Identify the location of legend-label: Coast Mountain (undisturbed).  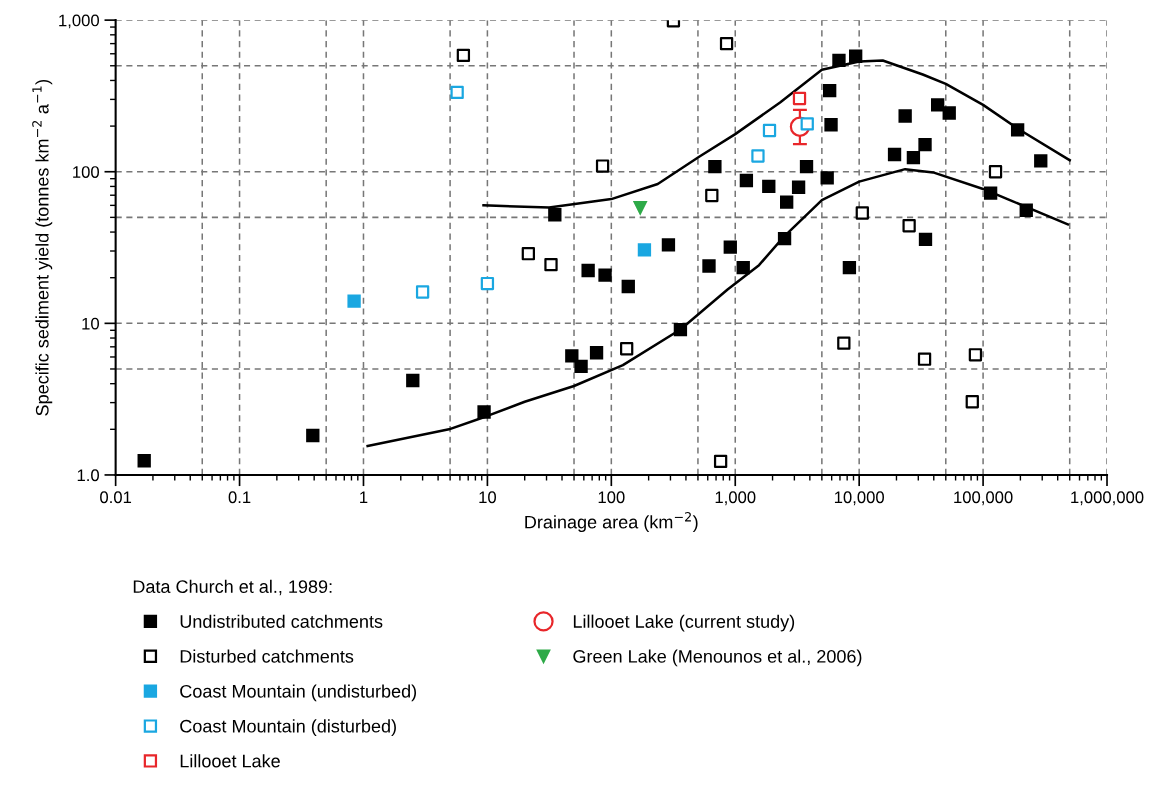
(298, 693).